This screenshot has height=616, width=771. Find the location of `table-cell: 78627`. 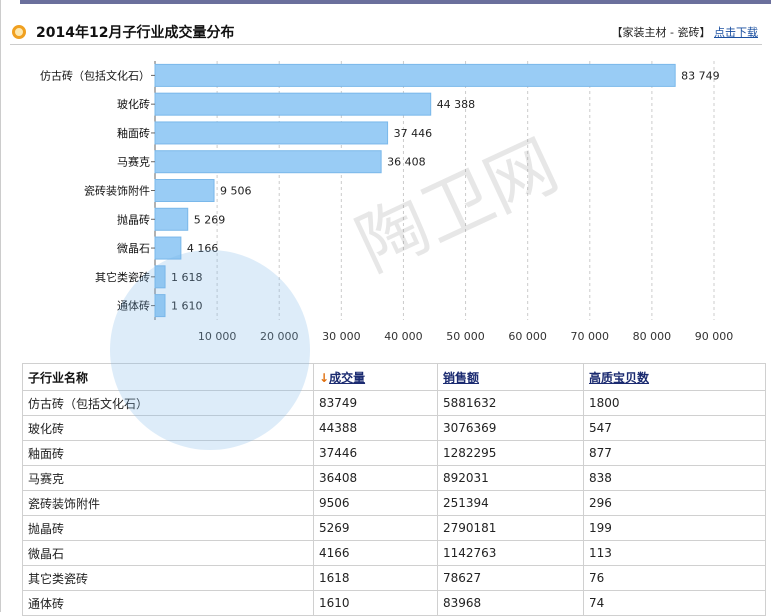

table-cell: 78627 is located at coordinates (510, 578).